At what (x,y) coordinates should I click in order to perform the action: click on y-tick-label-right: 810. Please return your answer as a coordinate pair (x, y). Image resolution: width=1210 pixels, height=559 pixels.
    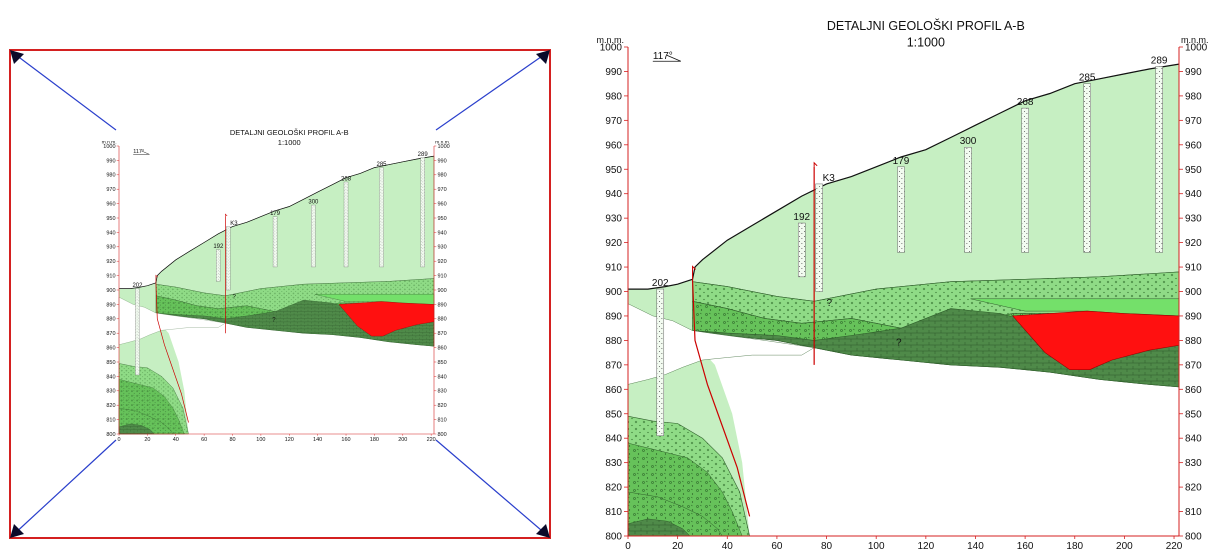
    Looking at the image, I should click on (1193, 512).